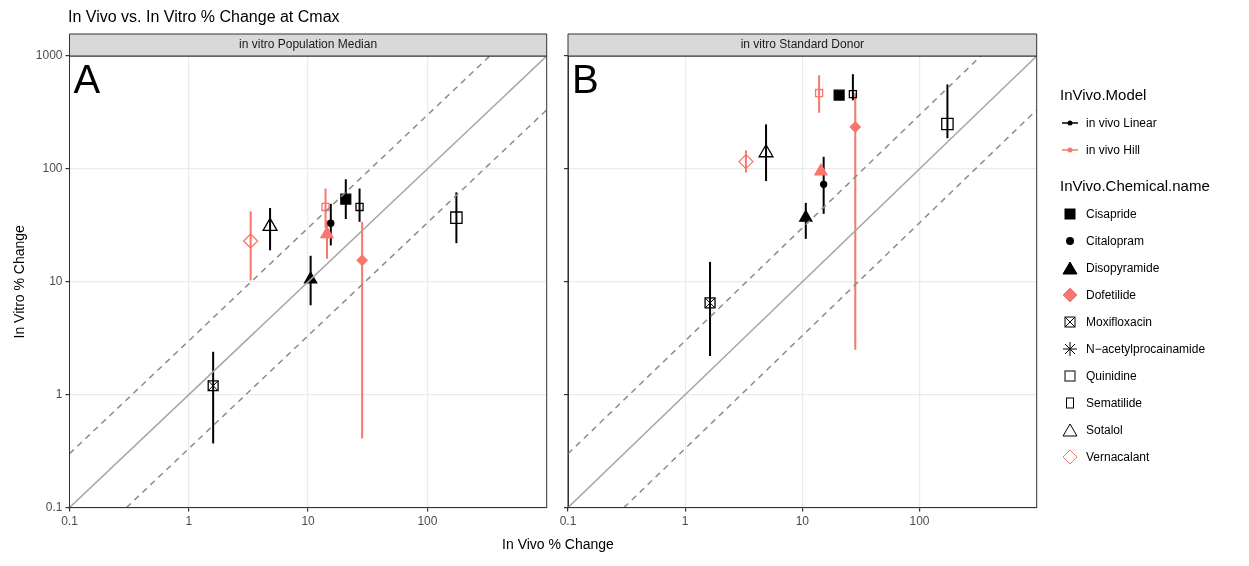 The width and height of the screenshot is (1249, 566). What do you see at coordinates (558, 544) in the screenshot?
I see `x-axis-title: In Vivo % Change` at bounding box center [558, 544].